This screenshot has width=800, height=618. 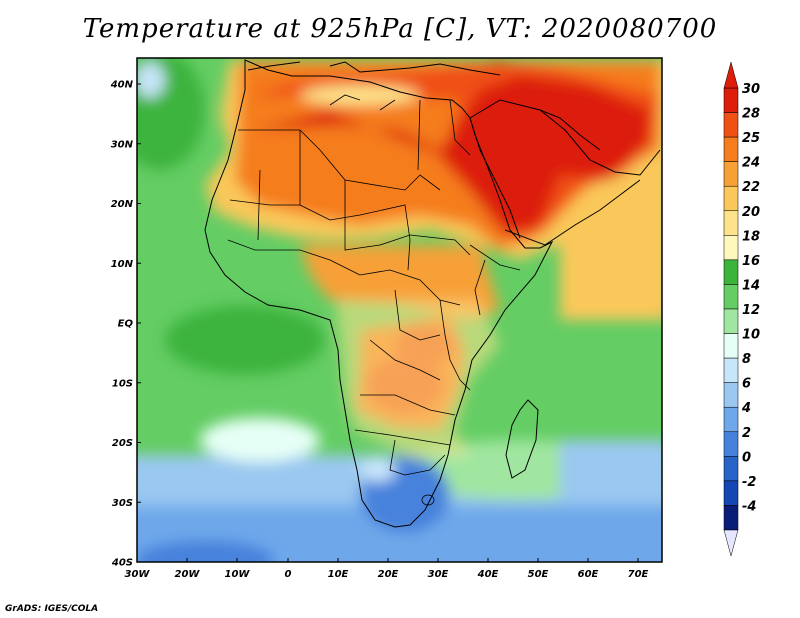 I want to click on lesotho-border, so click(x=428, y=500).